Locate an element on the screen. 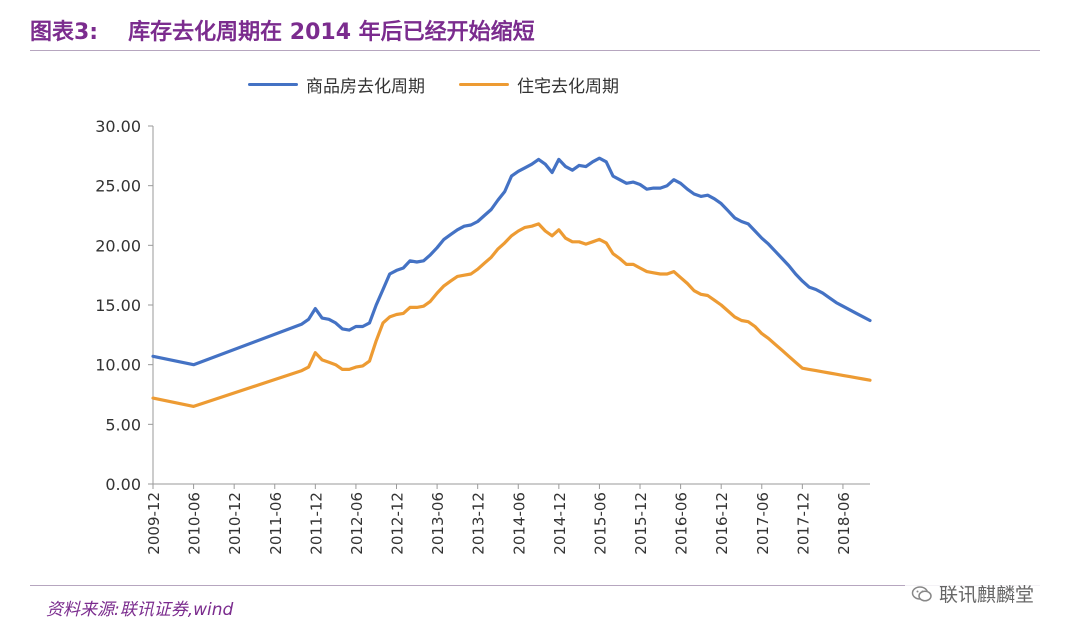 This screenshot has height=636, width=1080. x-tick-label: 2010-06 is located at coordinates (195, 523).